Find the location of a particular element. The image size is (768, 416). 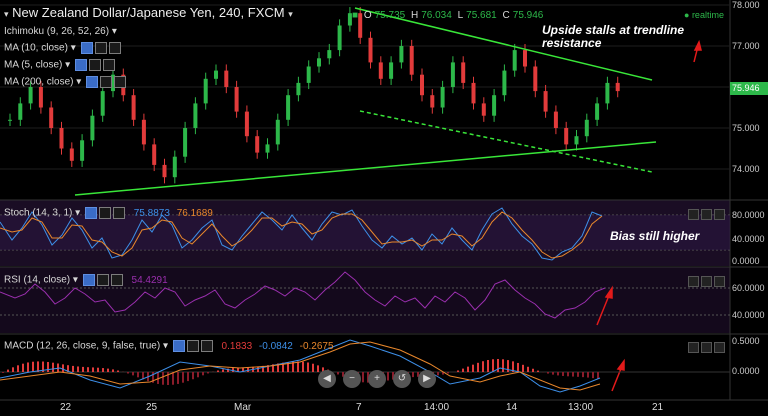

zoom-in-icon: + is located at coordinates (377, 379).